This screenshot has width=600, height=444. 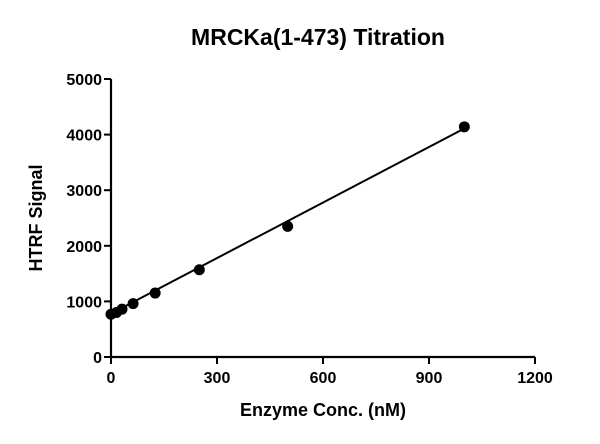 I want to click on y-axis-label: HTRF Signal, so click(x=36, y=218).